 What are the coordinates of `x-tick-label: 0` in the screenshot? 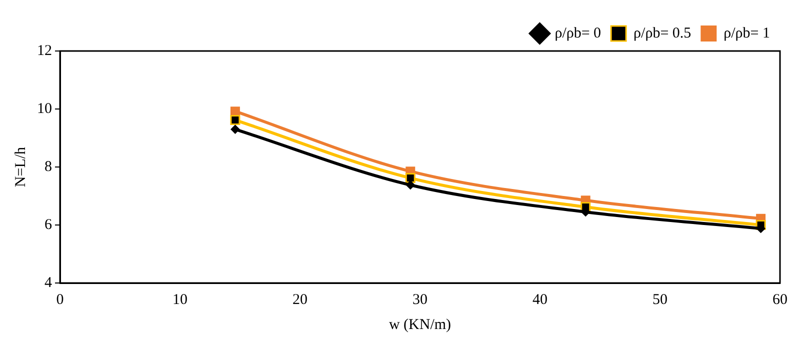 It's located at (60, 300).